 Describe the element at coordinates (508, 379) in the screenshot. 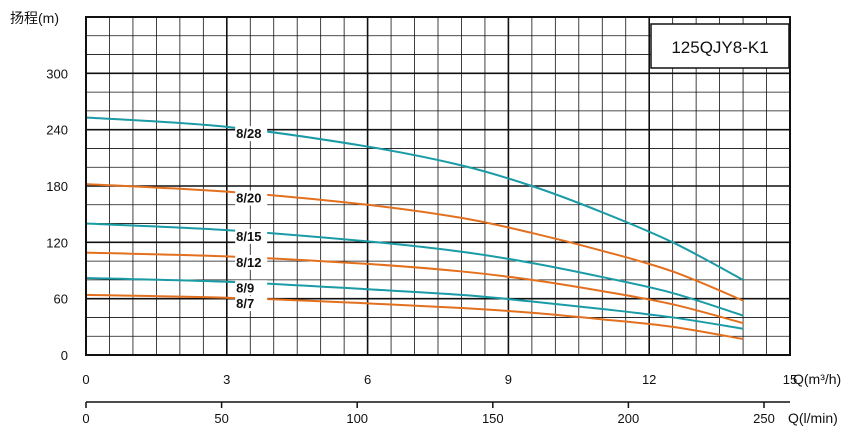

I see `x-tick-label: 9` at that location.